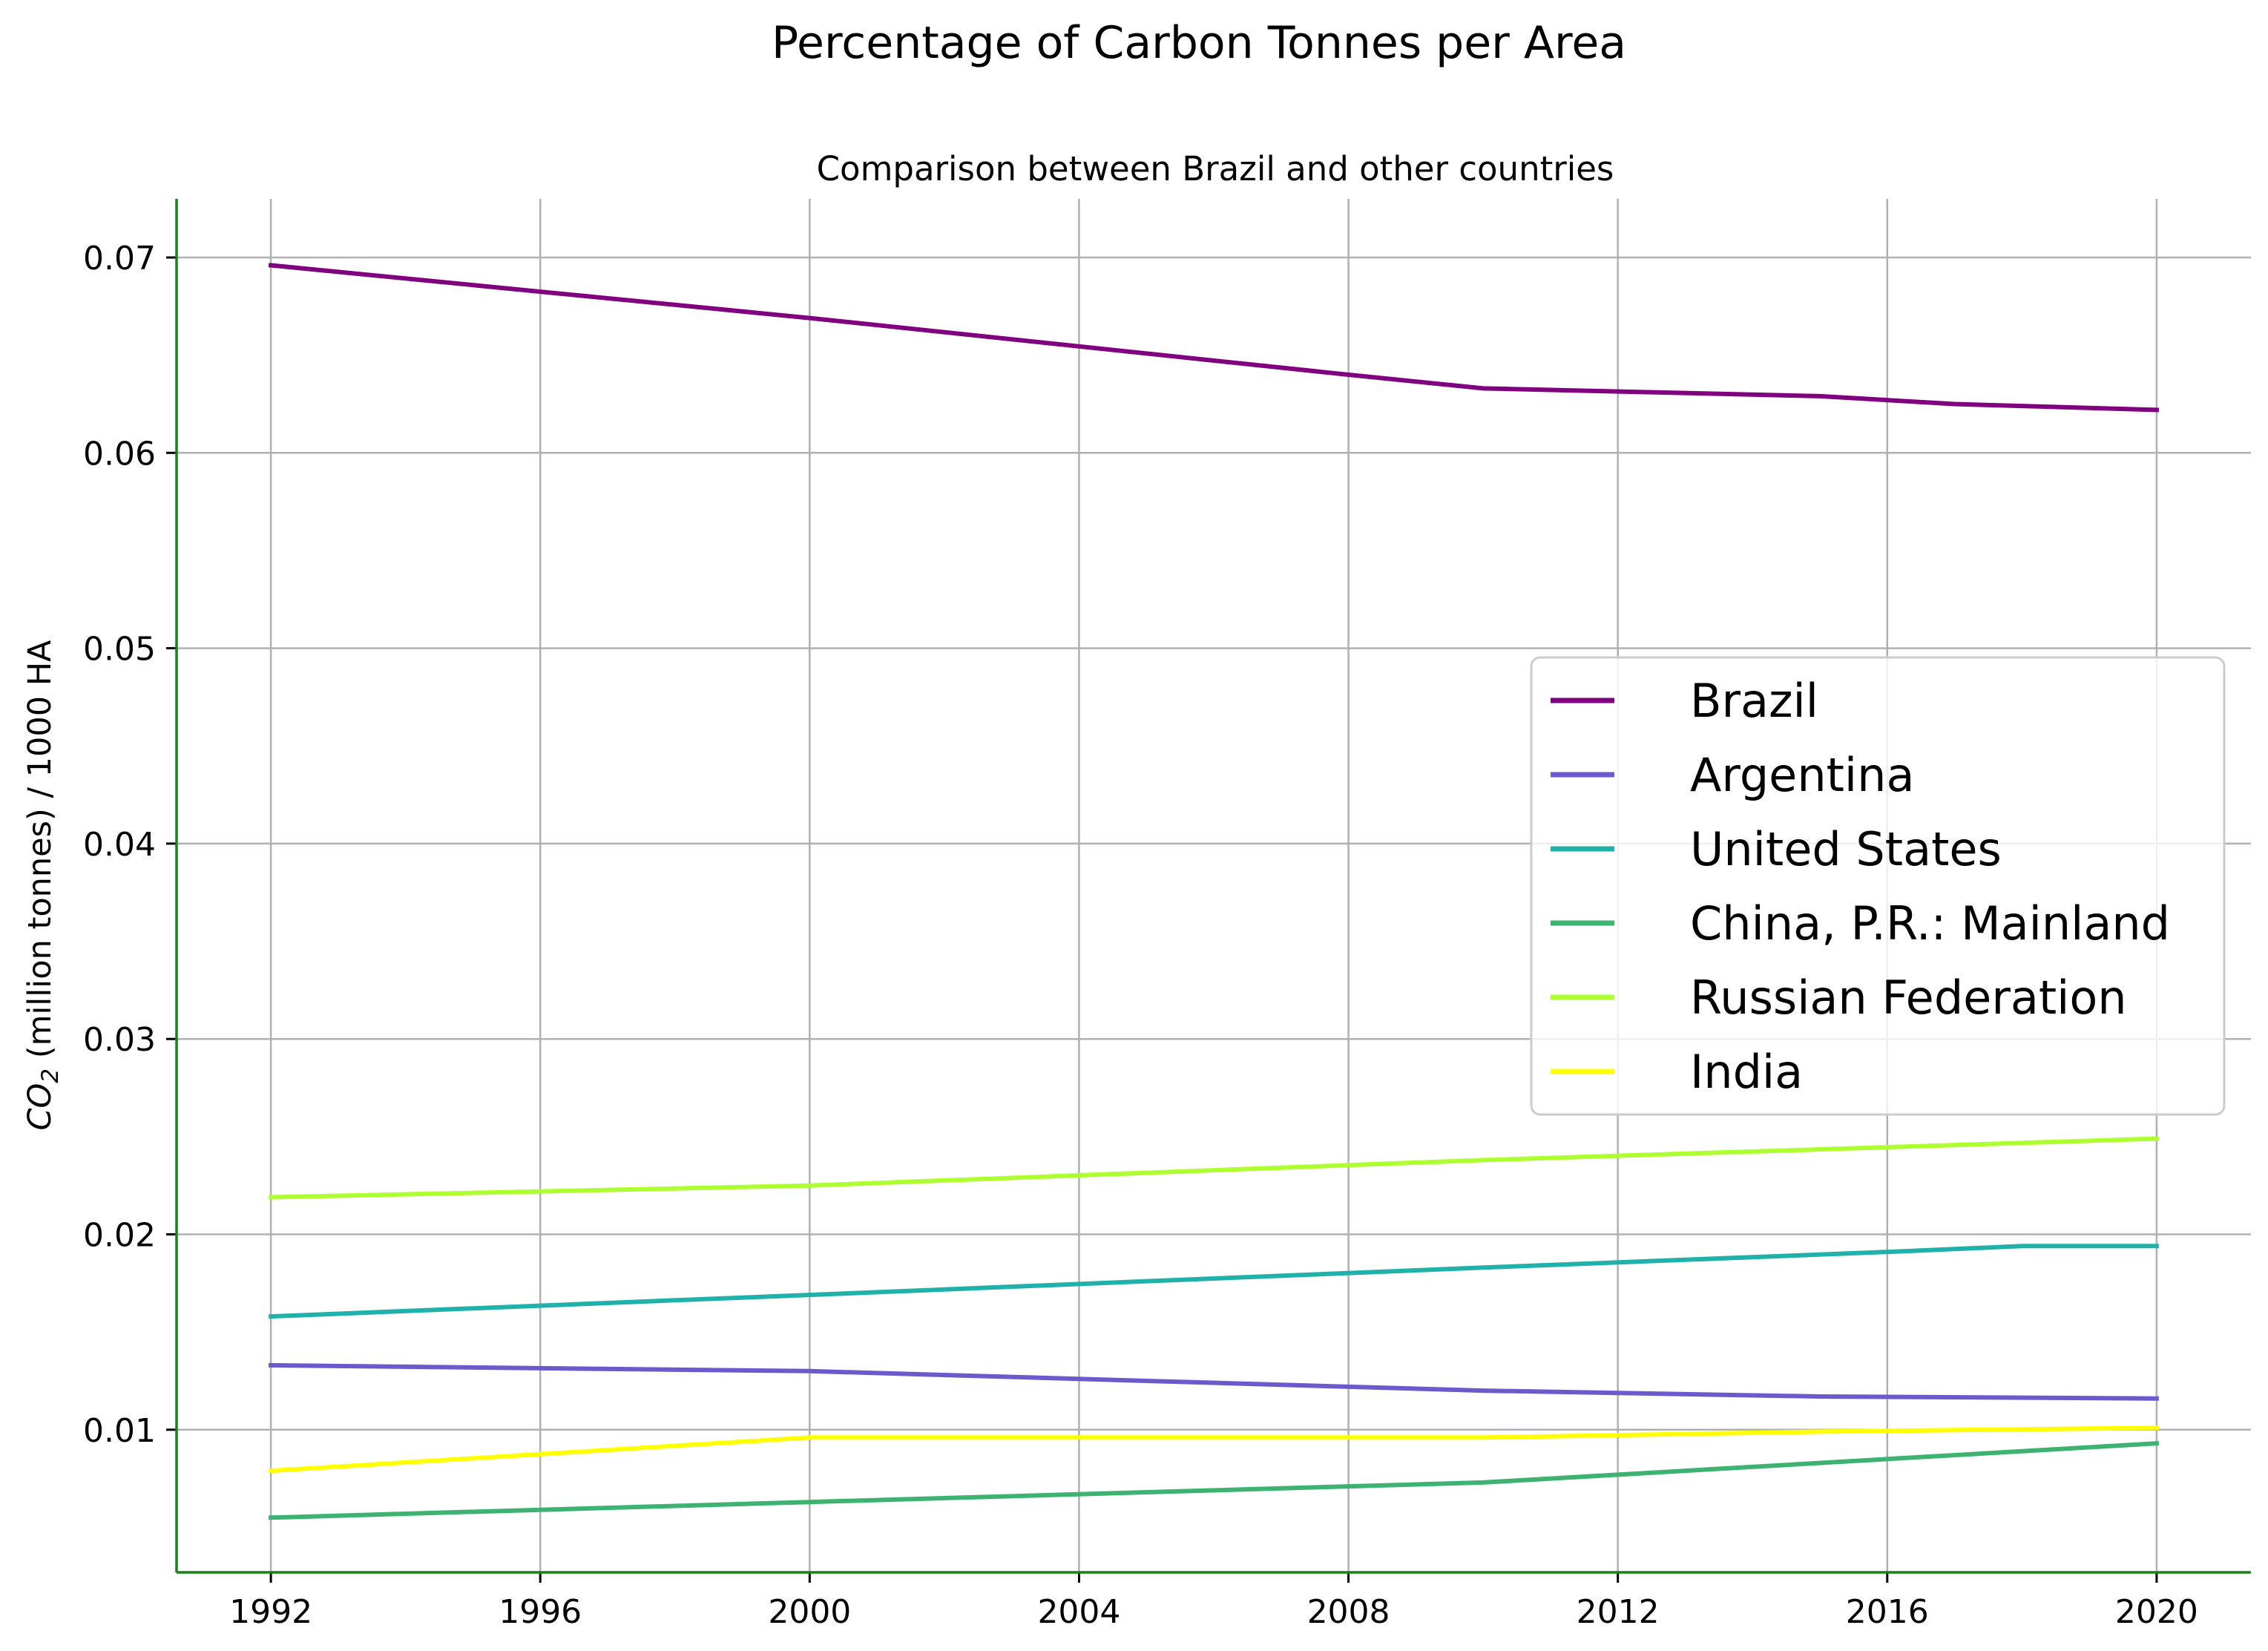  Describe the element at coordinates (1078, 1612) in the screenshot. I see `x-tick-label: 2004` at that location.